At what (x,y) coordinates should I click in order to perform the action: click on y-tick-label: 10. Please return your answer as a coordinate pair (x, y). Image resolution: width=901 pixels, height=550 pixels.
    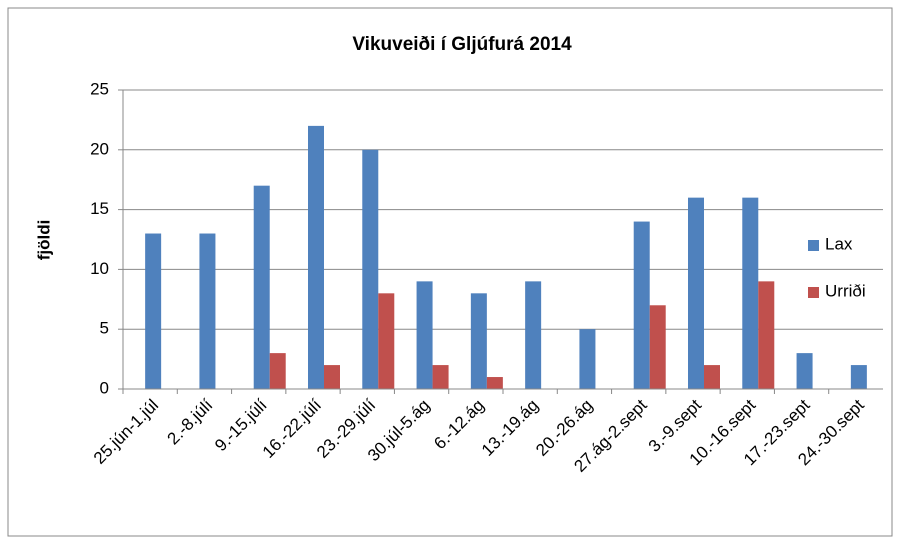
    Looking at the image, I should click on (99, 268).